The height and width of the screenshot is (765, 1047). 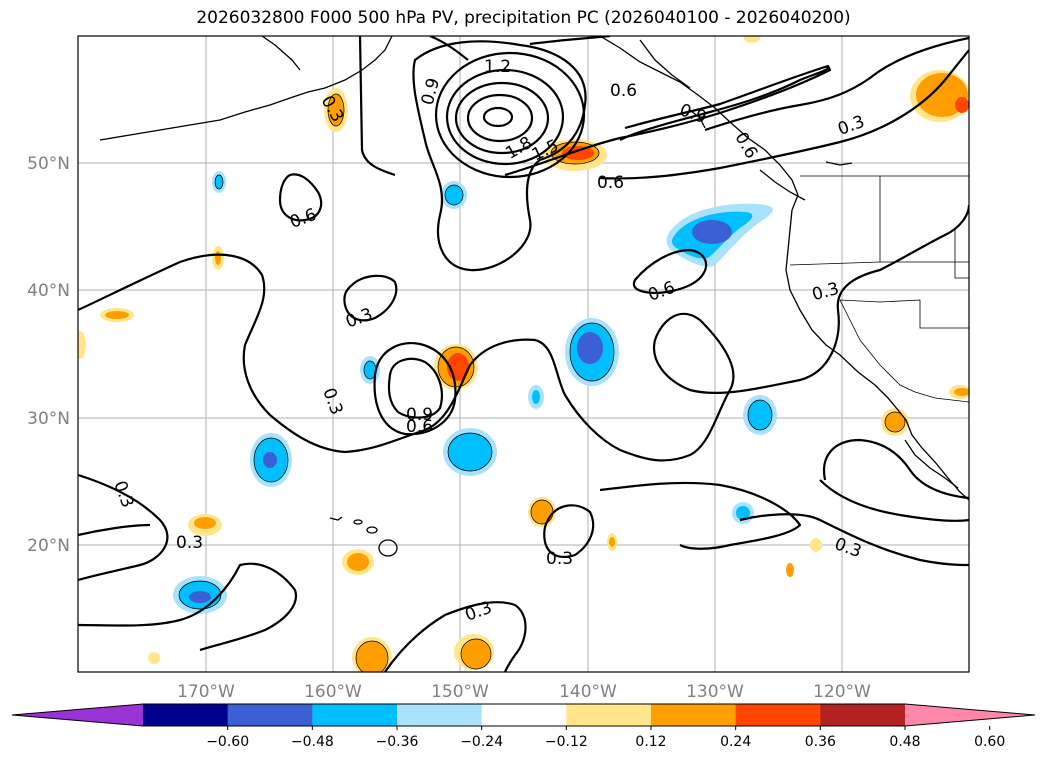 I want to click on colorbar-tick-label: 0.48, so click(x=904, y=742).